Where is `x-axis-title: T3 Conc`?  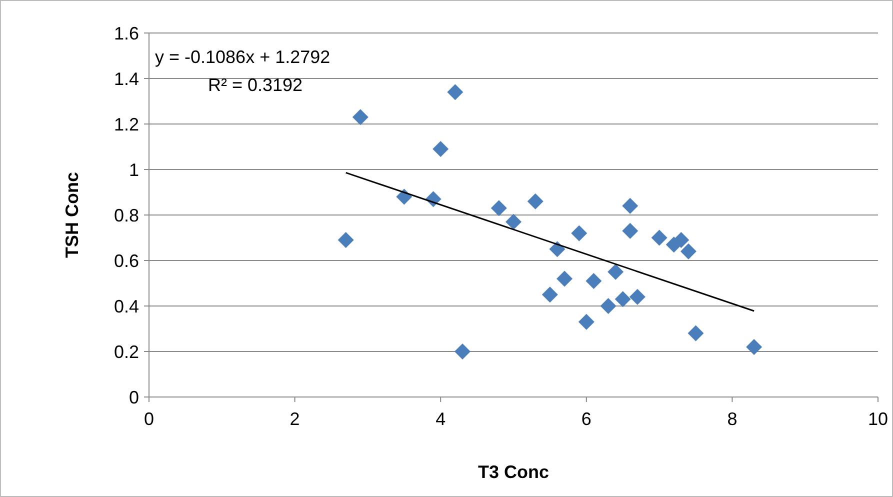 x-axis-title: T3 Conc is located at coordinates (514, 472).